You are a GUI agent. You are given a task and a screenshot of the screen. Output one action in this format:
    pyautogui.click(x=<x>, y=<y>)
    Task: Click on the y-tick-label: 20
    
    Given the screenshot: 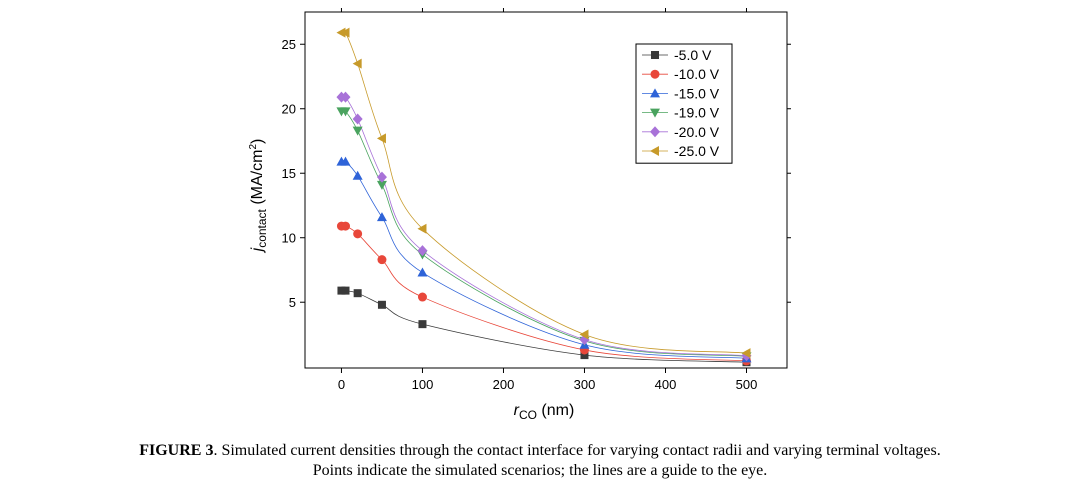 What is the action you would take?
    pyautogui.click(x=289, y=109)
    